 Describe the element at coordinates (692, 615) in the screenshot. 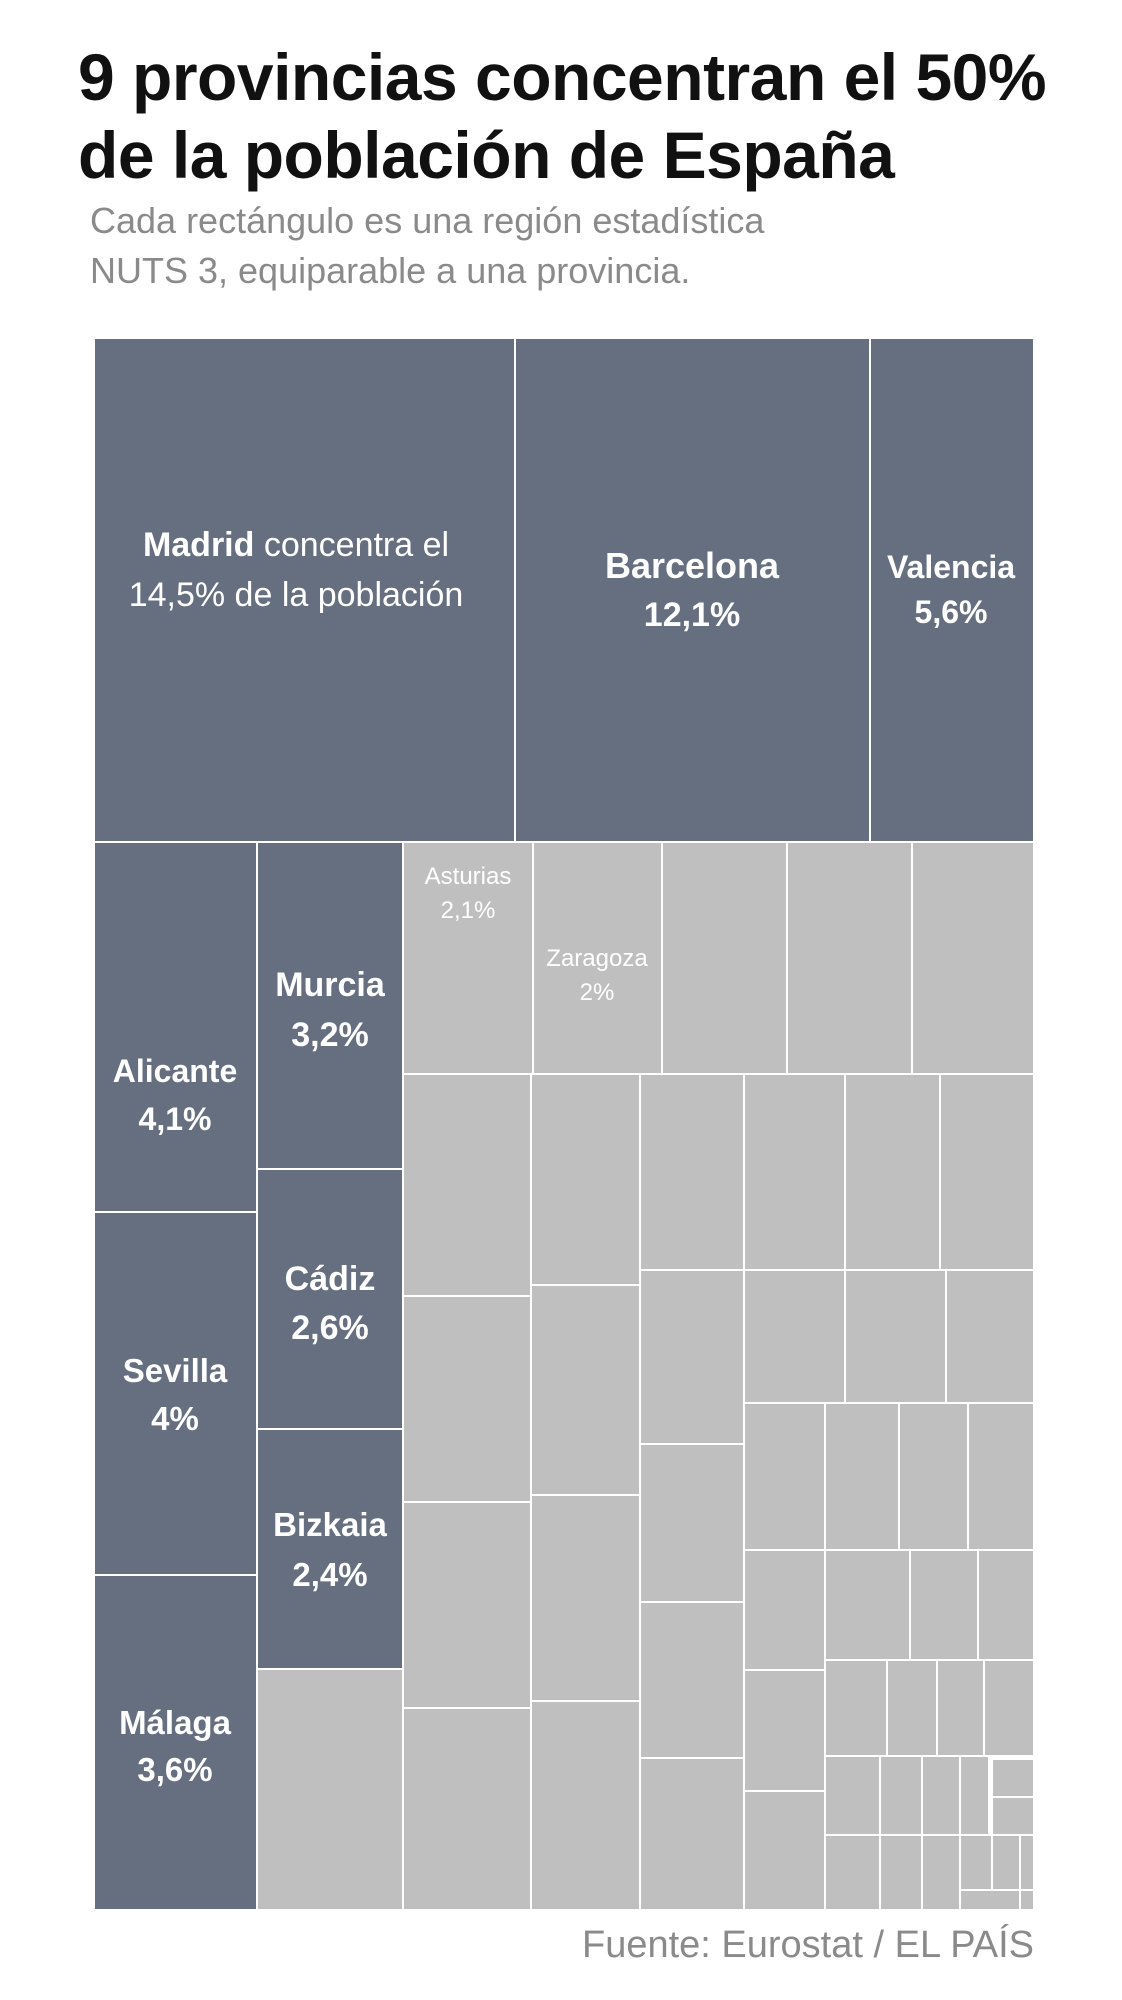

I see `tile-value-barcelona: 12,1%` at that location.